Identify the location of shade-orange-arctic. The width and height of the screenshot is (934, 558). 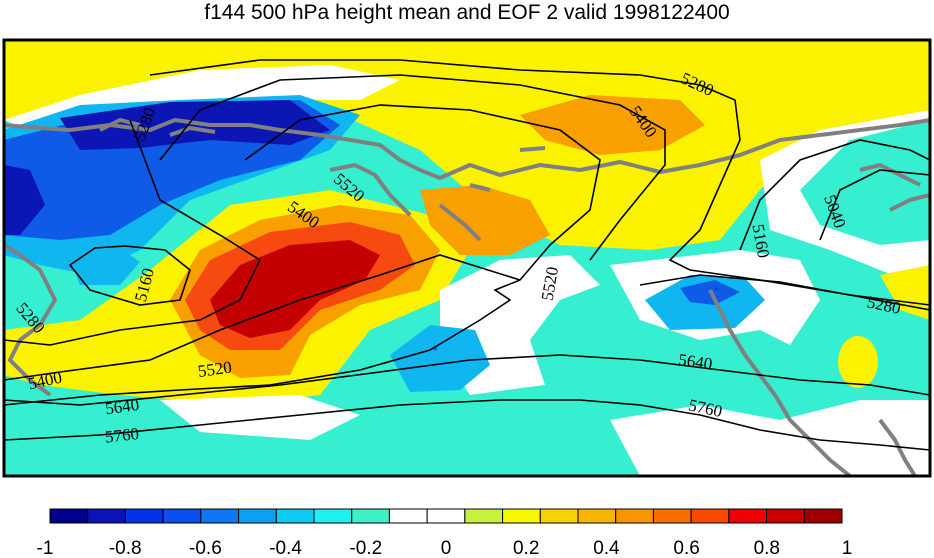
(612, 125).